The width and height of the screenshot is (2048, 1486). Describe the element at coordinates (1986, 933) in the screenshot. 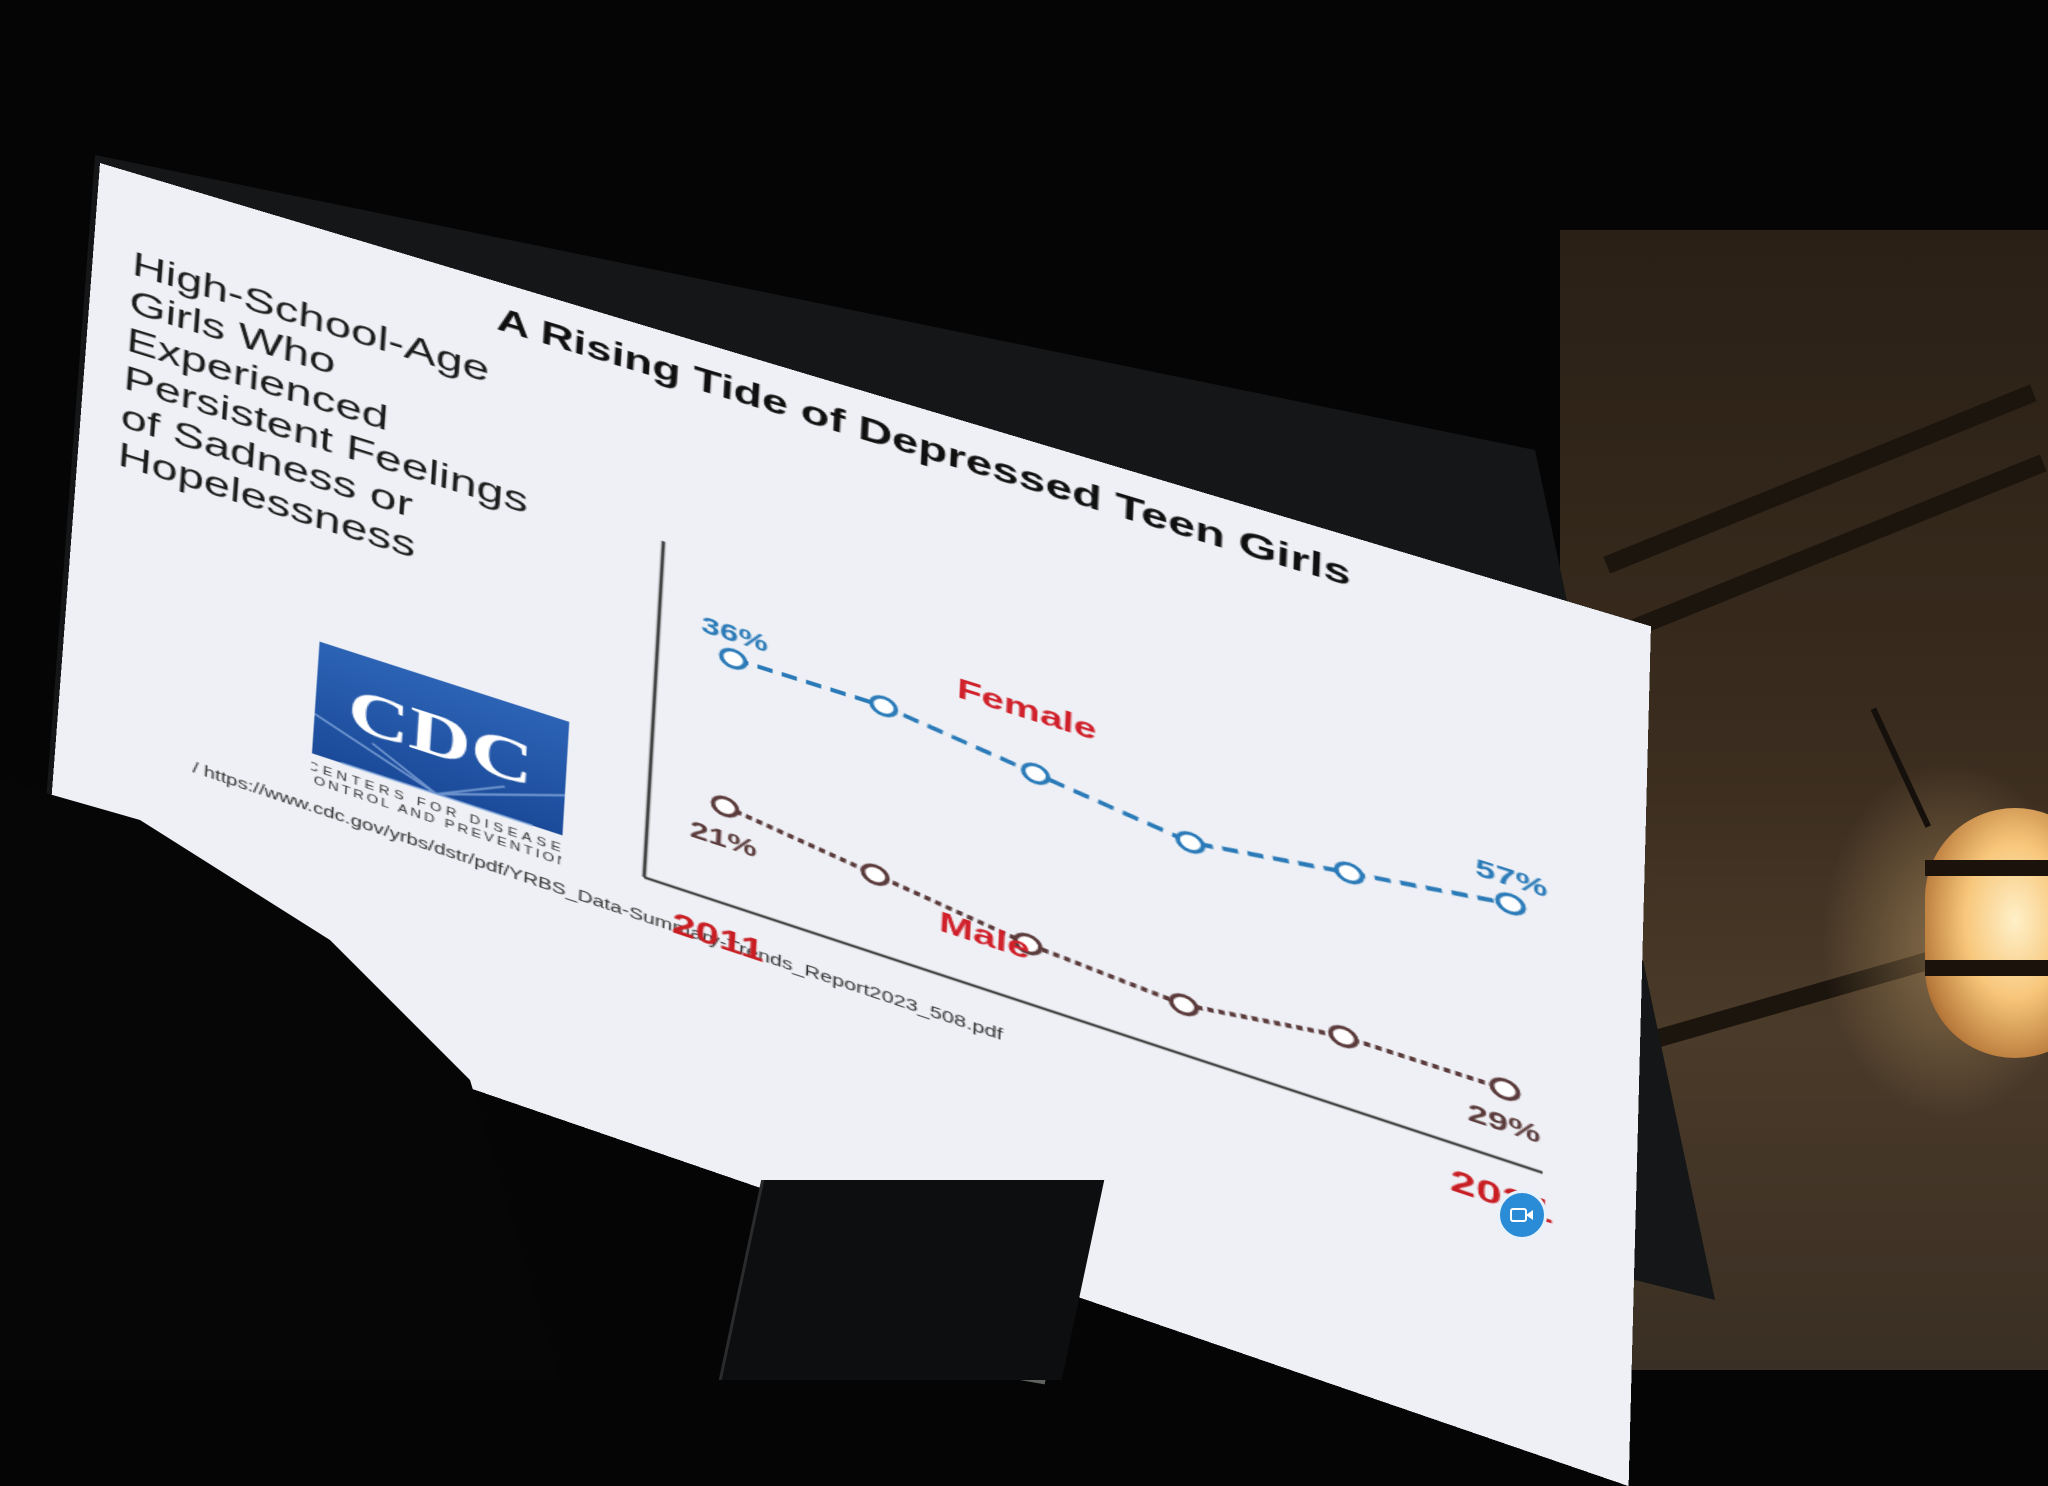

I see `ceiling-lamp` at that location.